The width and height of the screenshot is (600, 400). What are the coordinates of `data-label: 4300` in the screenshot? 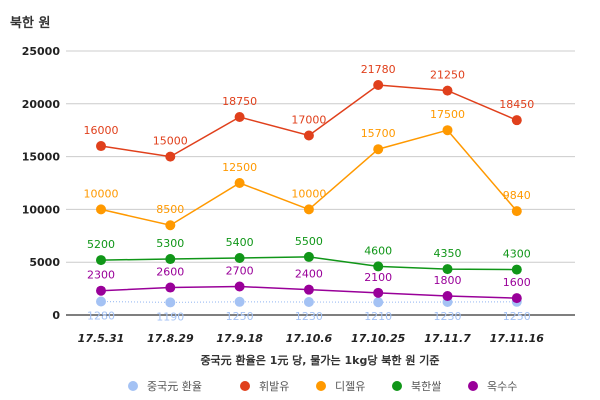 It's located at (517, 254).